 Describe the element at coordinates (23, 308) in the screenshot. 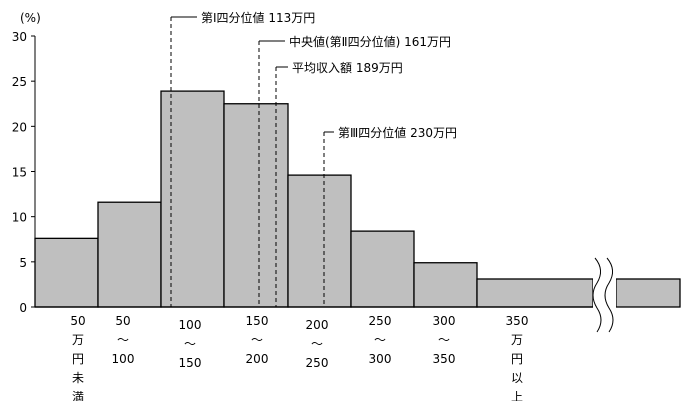

I see `y-tick-label: 0` at that location.